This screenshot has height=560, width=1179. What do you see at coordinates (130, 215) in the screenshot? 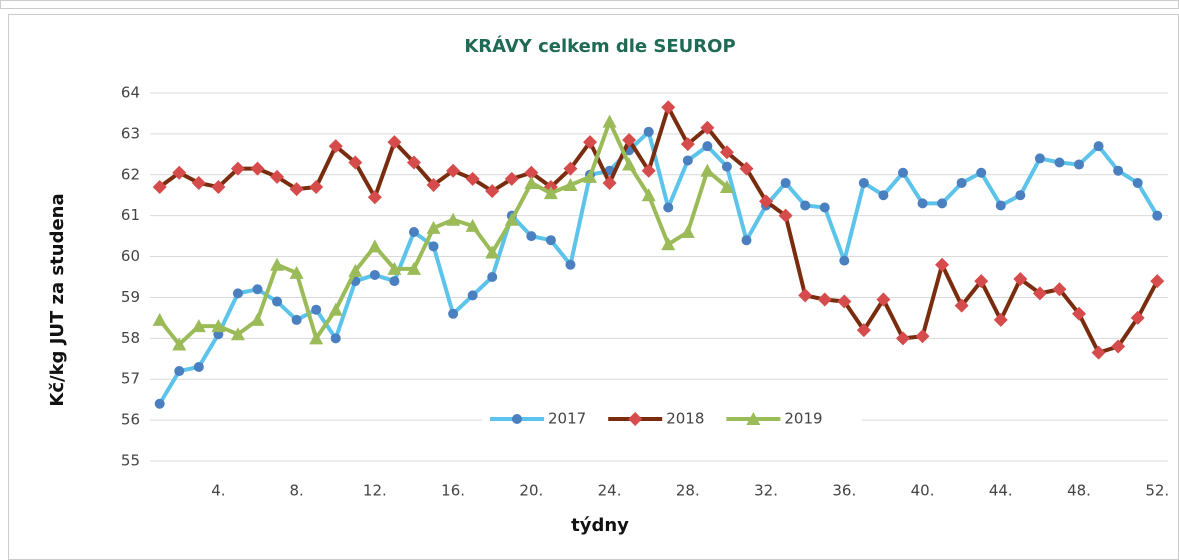
I see `y-tick-label: 61` at bounding box center [130, 215].